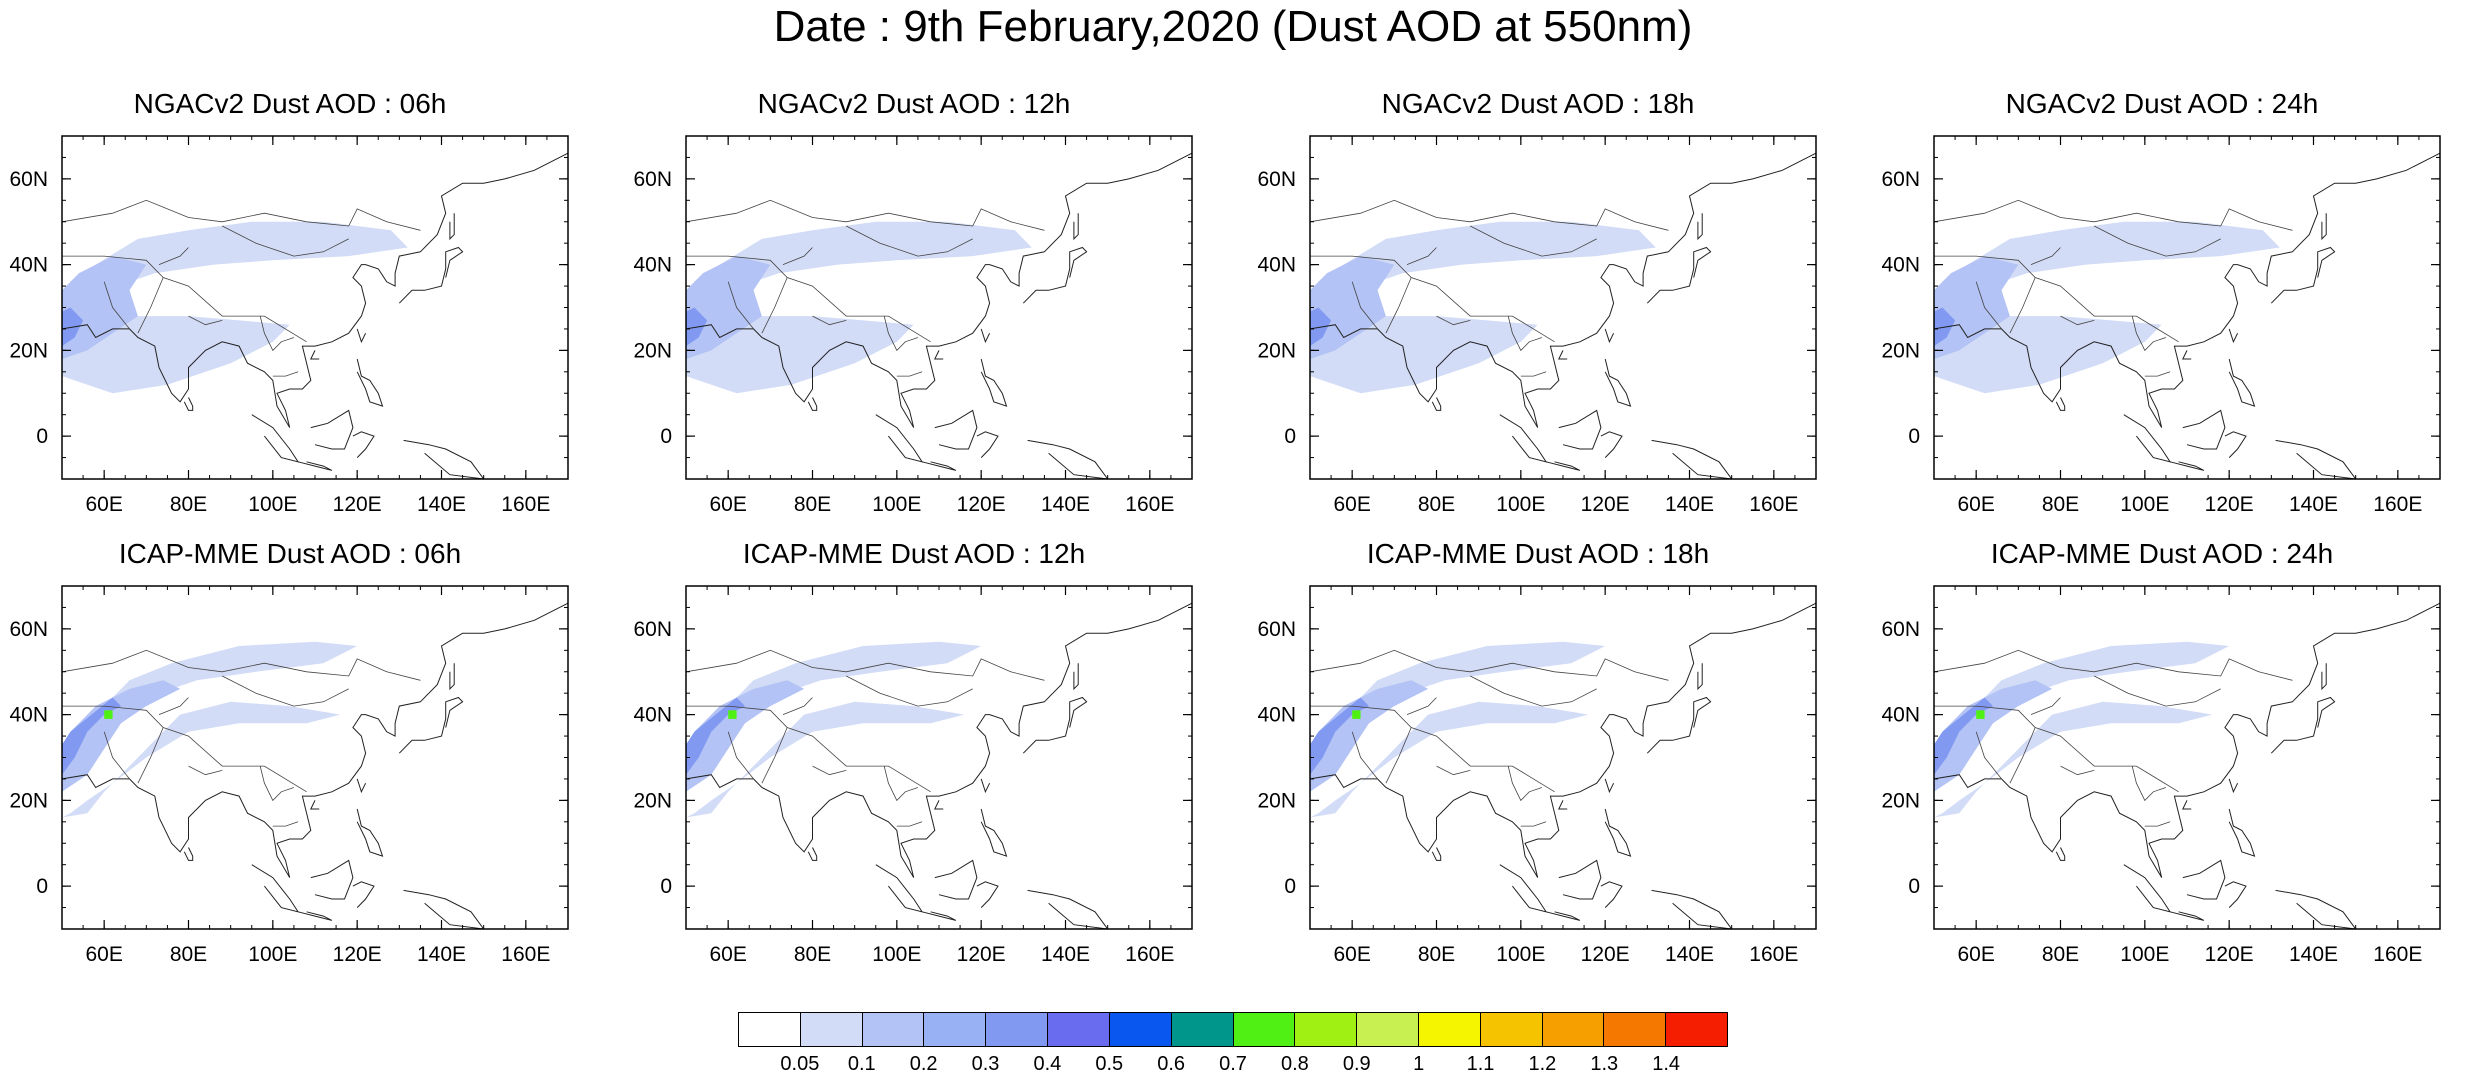 The image size is (2466, 1076). I want to click on colorbar-label: 0.05, so click(800, 1064).